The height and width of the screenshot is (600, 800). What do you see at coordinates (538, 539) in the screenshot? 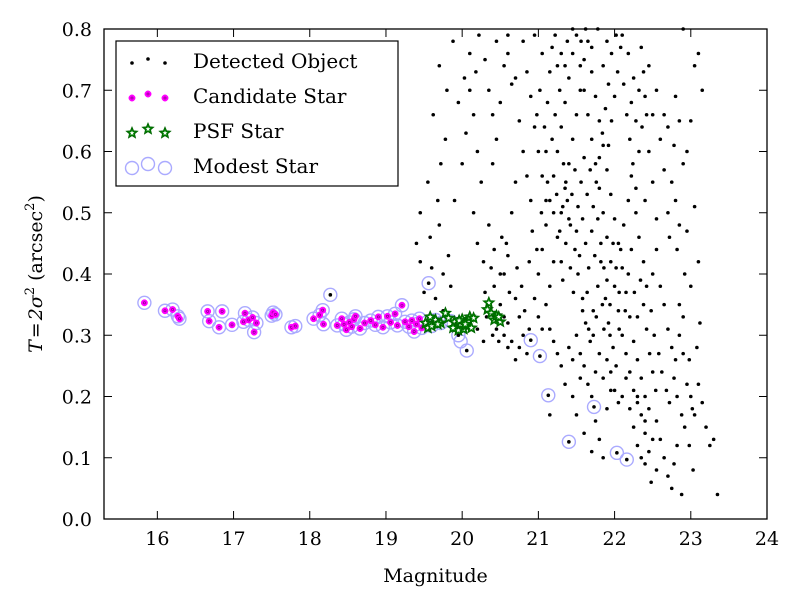
I see `x-tick-label: 21` at bounding box center [538, 539].